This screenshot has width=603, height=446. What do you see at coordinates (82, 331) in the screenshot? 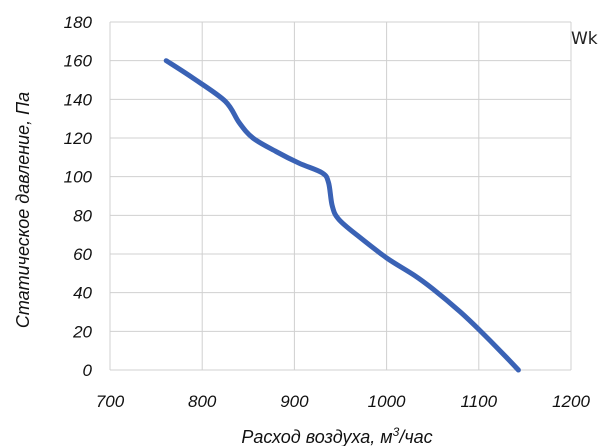
I see `y-tick-label-20: 20` at bounding box center [82, 331].